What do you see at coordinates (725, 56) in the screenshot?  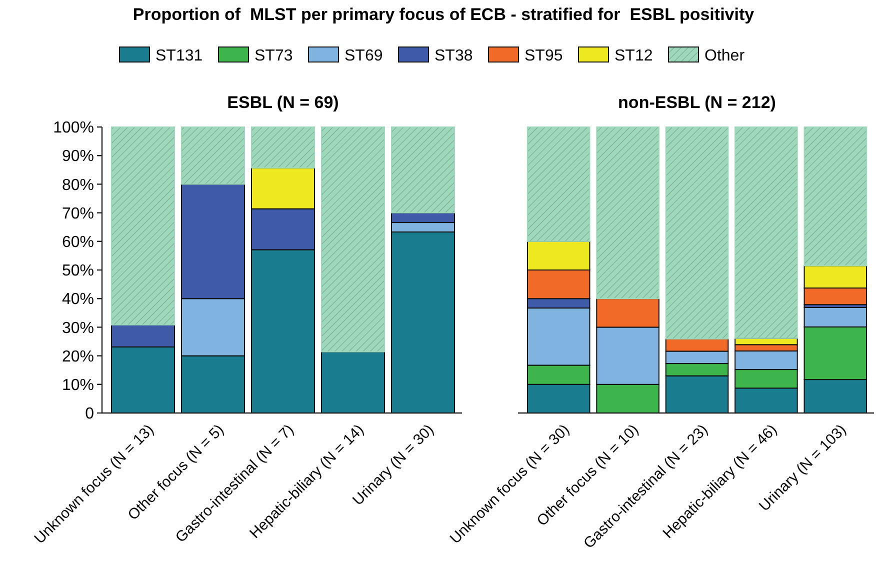 I see `legend-label: Other` at bounding box center [725, 56].